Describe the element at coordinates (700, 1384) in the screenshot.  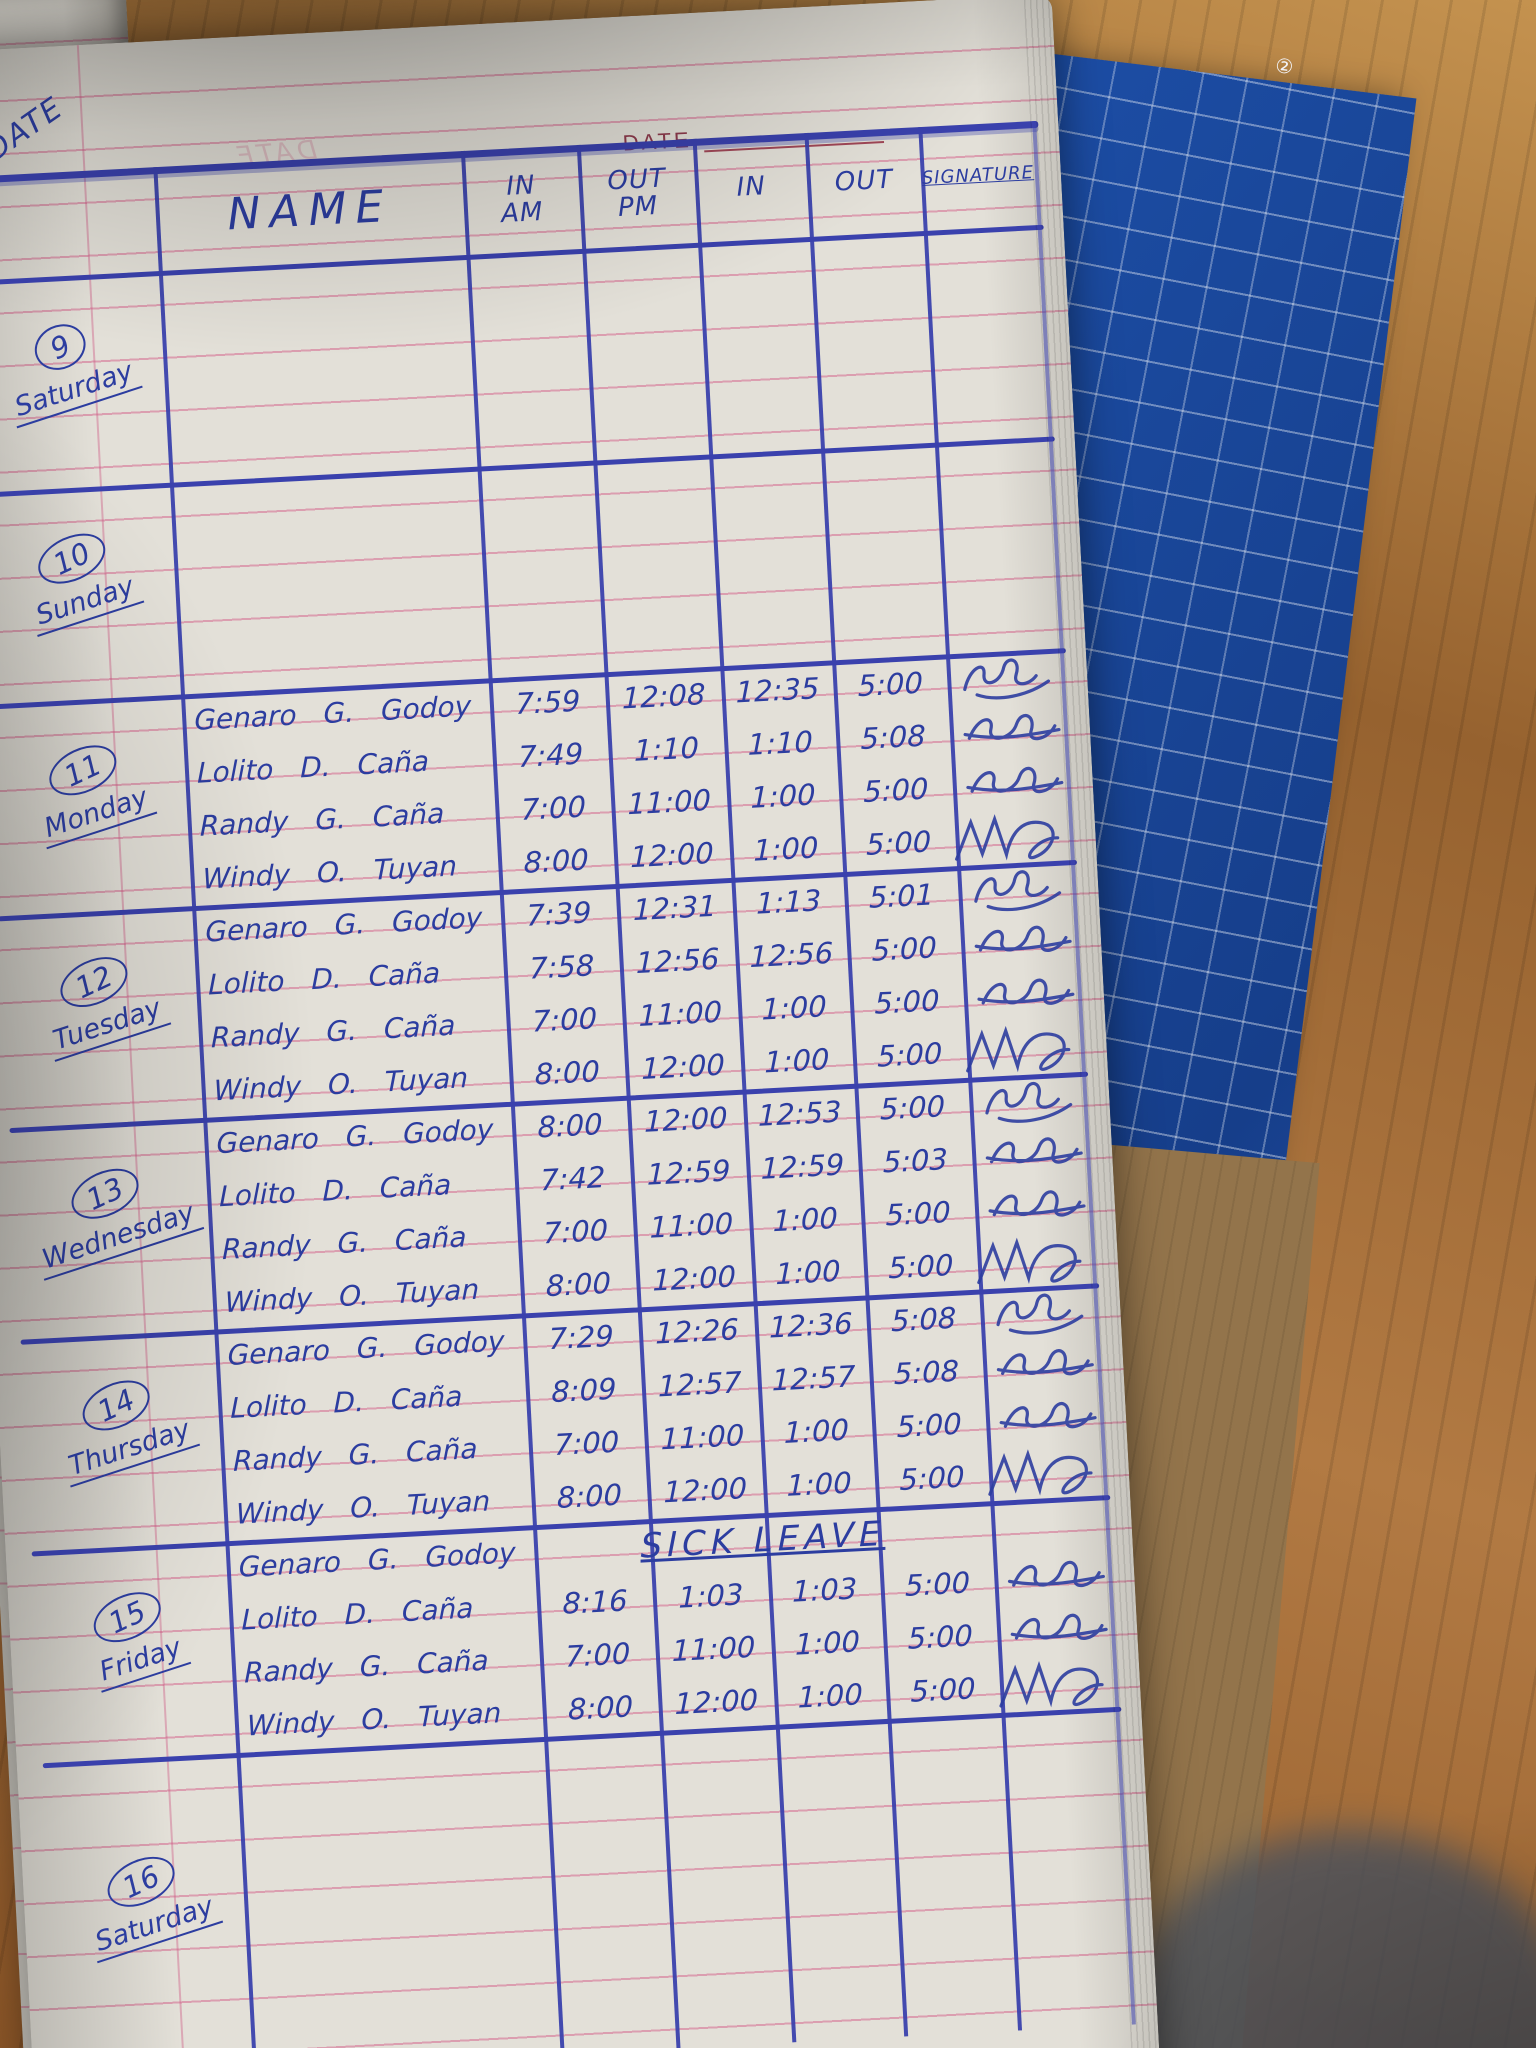
I see `time-cell-out_pm: 12:57` at that location.